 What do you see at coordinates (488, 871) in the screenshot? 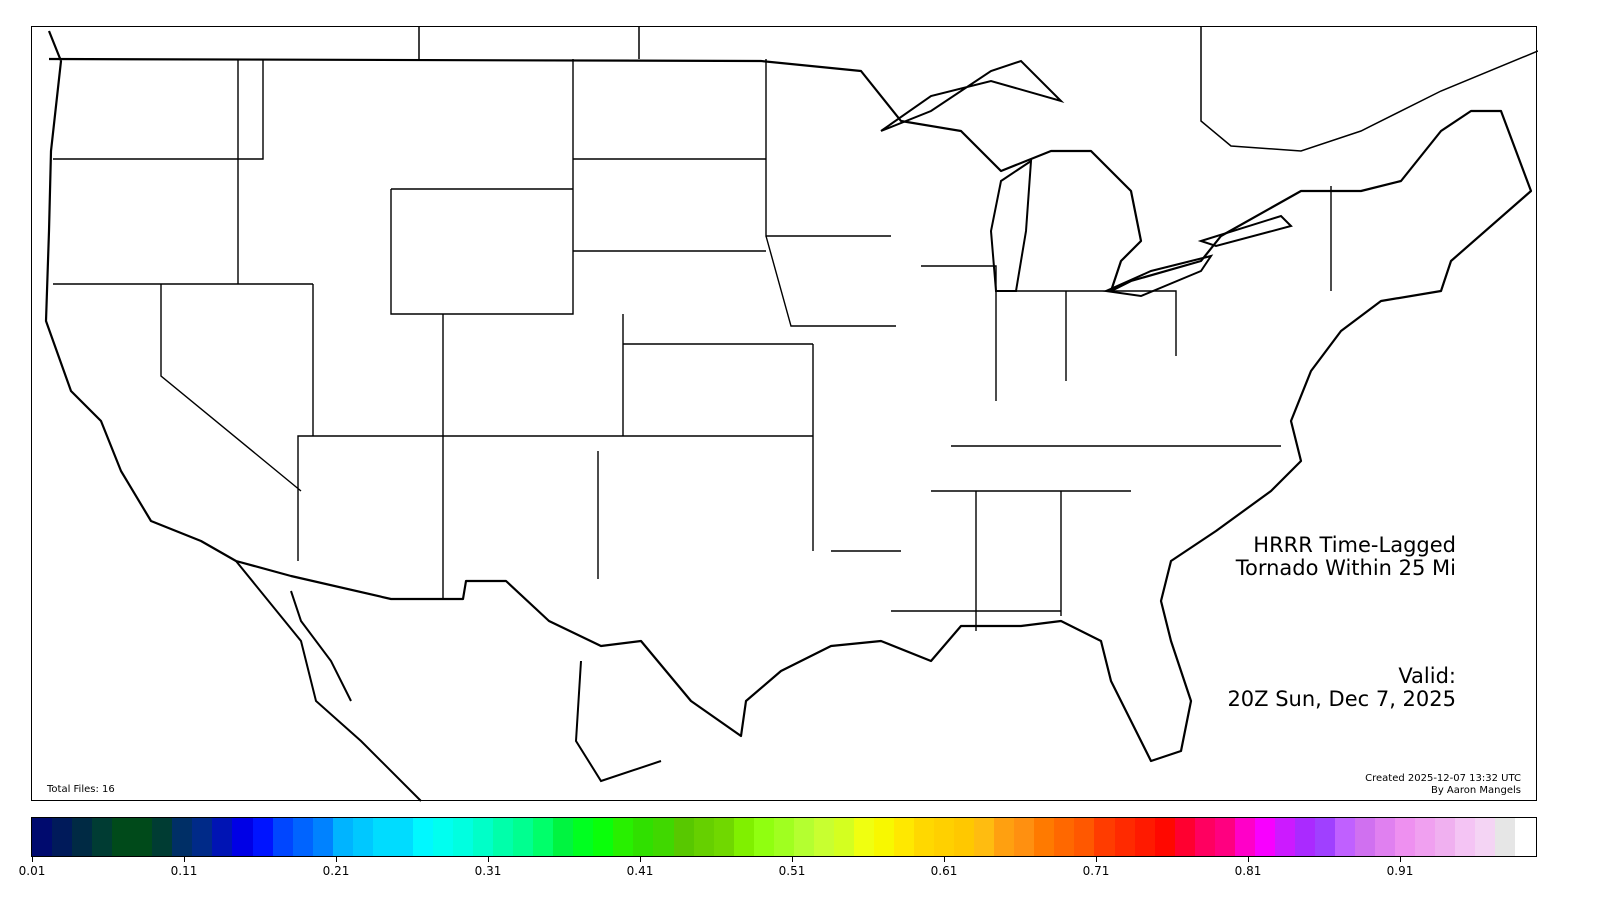
I see `colorbar-tick-label: 0.31` at bounding box center [488, 871].